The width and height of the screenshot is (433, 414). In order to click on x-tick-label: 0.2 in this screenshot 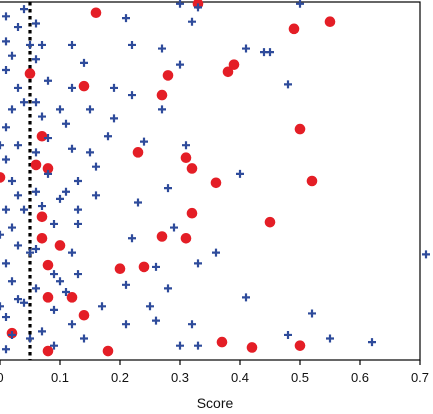, I will do `click(120, 377)`.